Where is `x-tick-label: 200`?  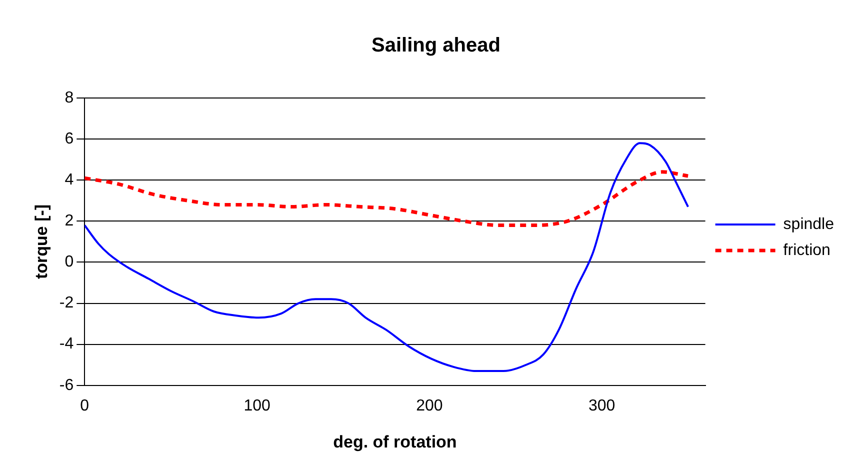
x-tick-label: 200 is located at coordinates (429, 405).